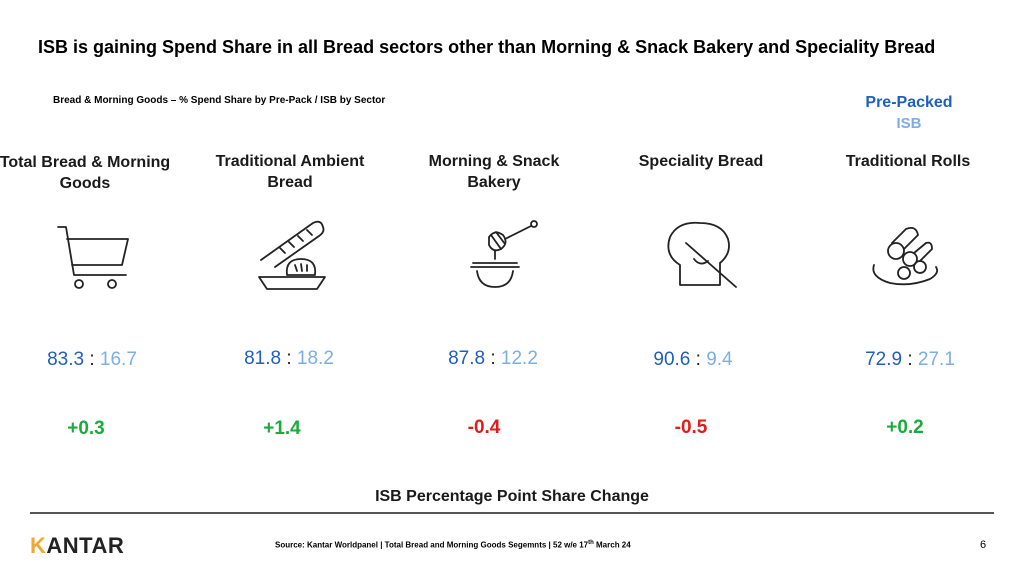 The width and height of the screenshot is (1024, 576). I want to click on share-rolls: 72.9 : 27.1, so click(910, 360).